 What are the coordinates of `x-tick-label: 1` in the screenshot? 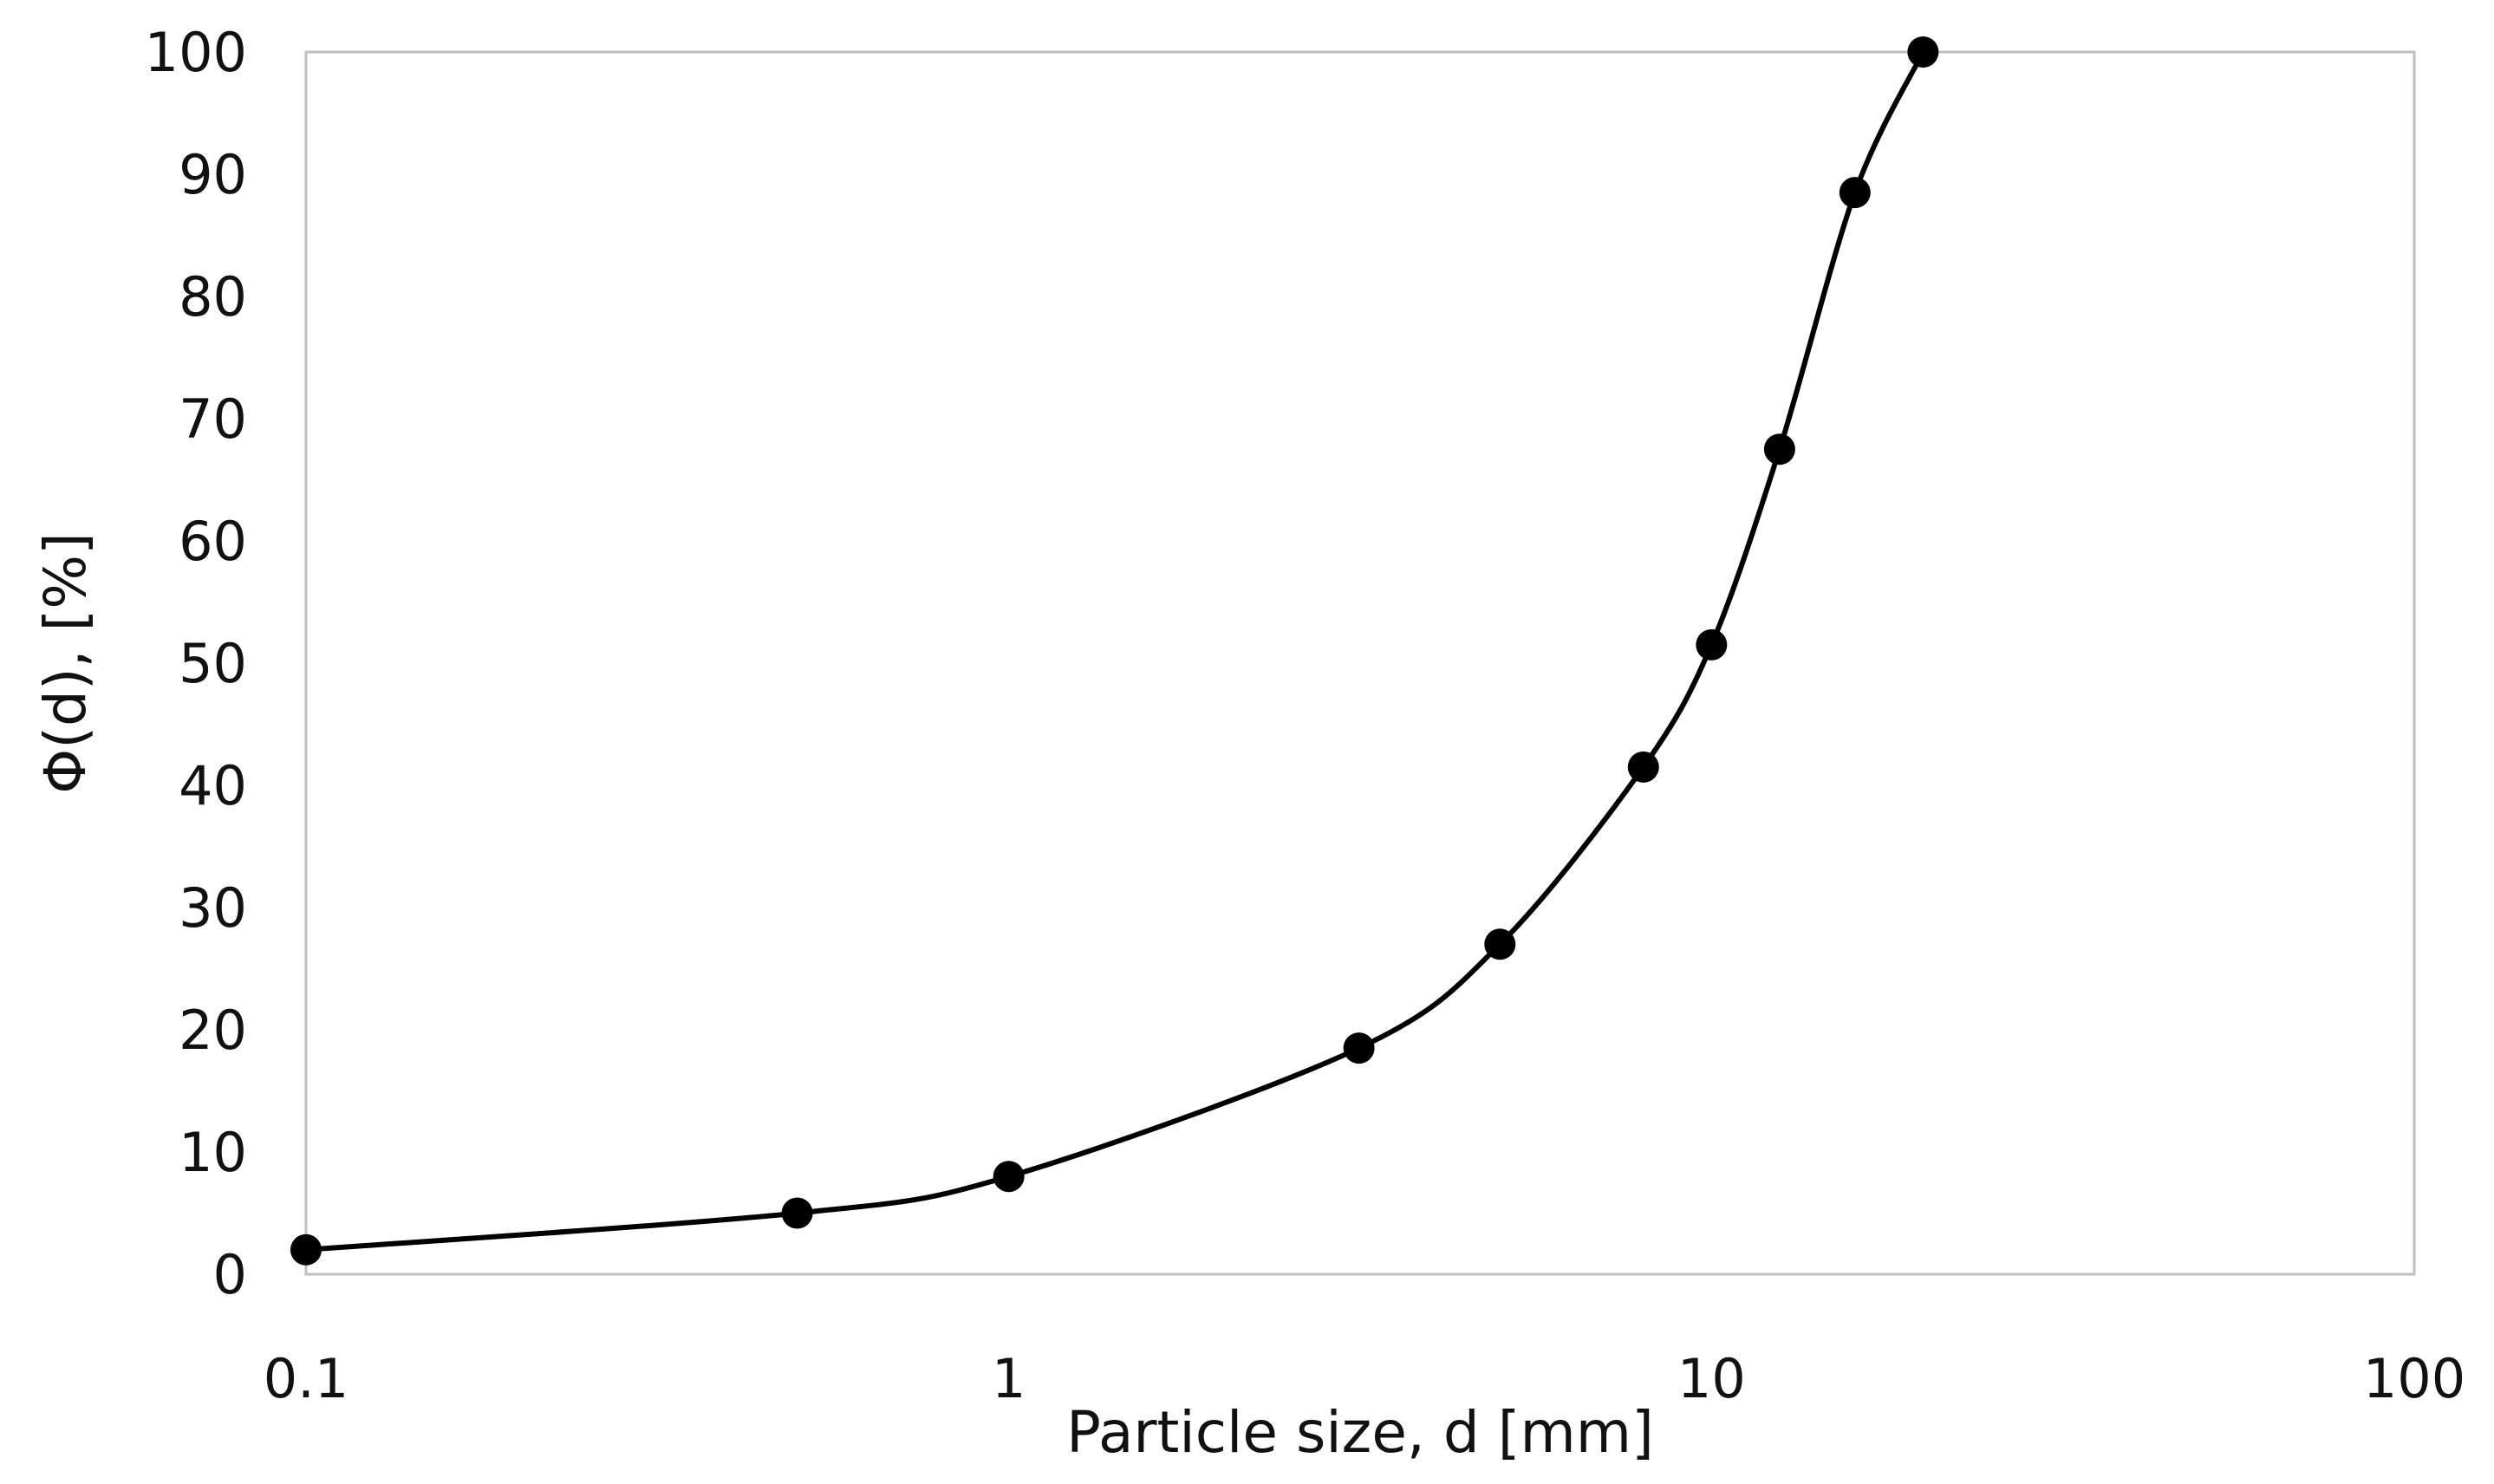 It's located at (1009, 1378).